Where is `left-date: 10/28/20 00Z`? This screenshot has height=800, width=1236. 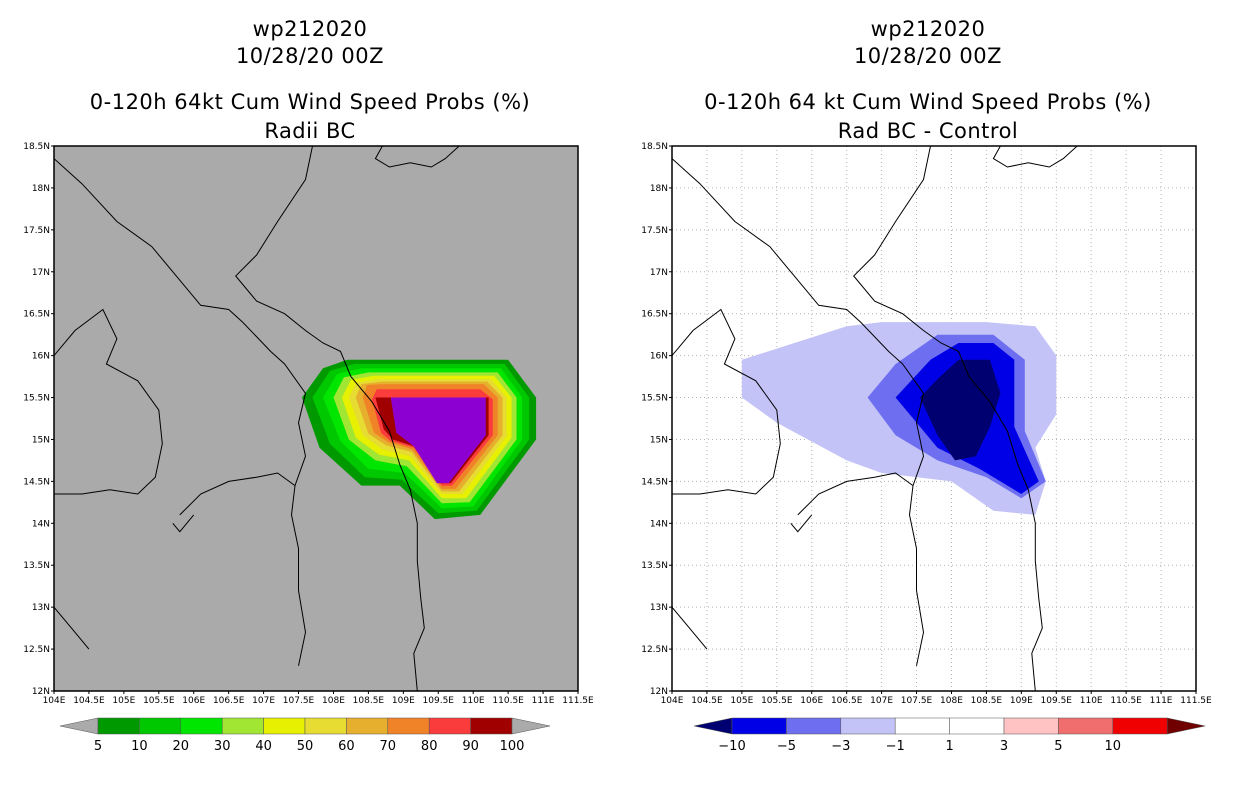 left-date: 10/28/20 00Z is located at coordinates (310, 56).